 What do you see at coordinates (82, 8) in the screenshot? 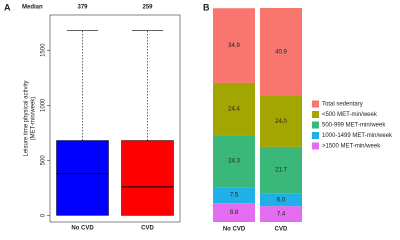
I see `median-value: 379` at bounding box center [82, 8].